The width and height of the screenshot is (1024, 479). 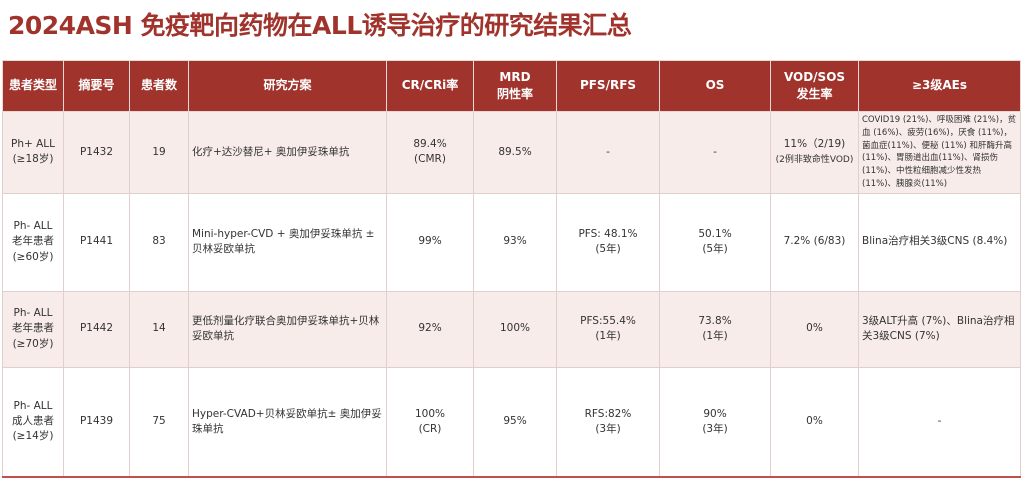 I want to click on regimen-cell: Hyper-CVAD+贝林妥欧单抗± 奥加伊妥珠单抗, so click(x=287, y=422).